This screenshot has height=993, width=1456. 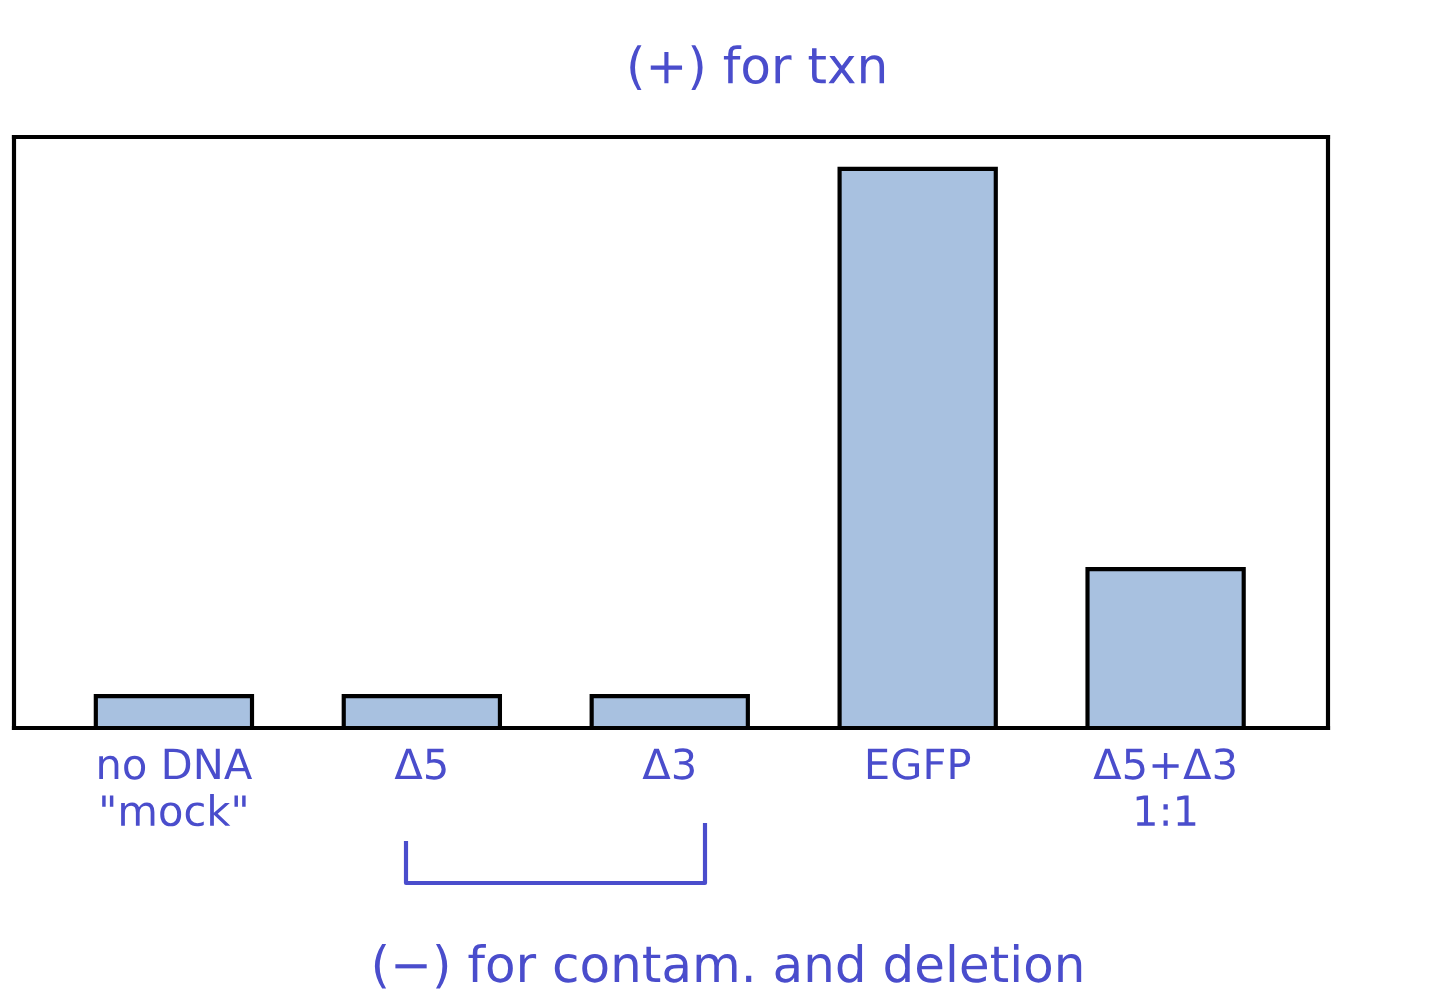 I want to click on x-tick-label: Δ5+Δ3 1:1, so click(x=1164, y=787).